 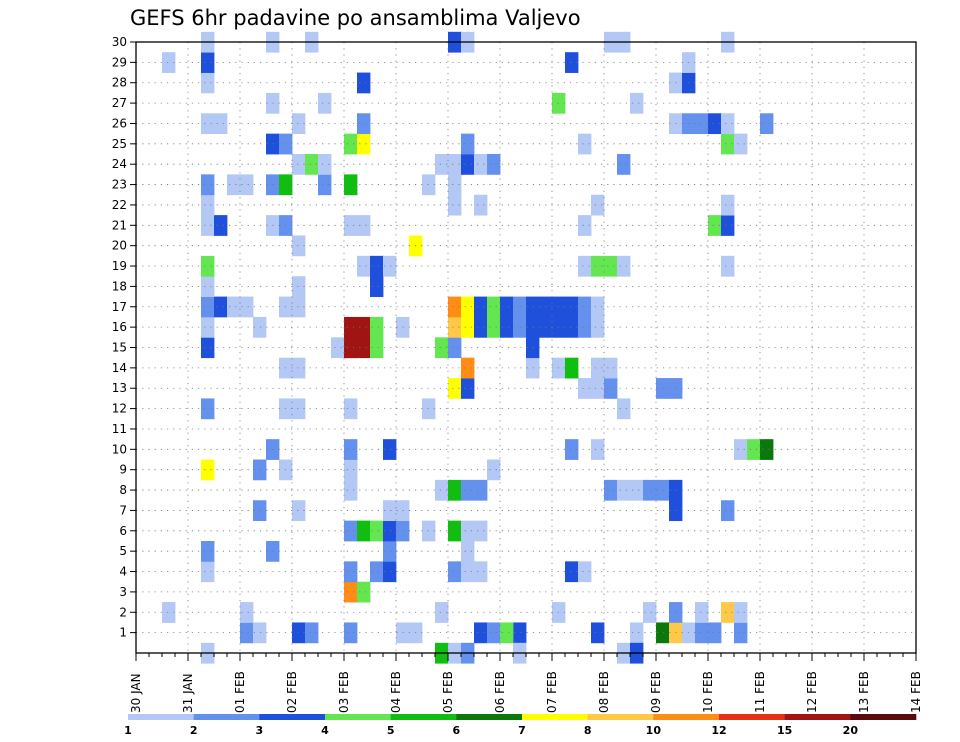 What do you see at coordinates (123, 531) in the screenshot?
I see `y-tick-label: 6` at bounding box center [123, 531].